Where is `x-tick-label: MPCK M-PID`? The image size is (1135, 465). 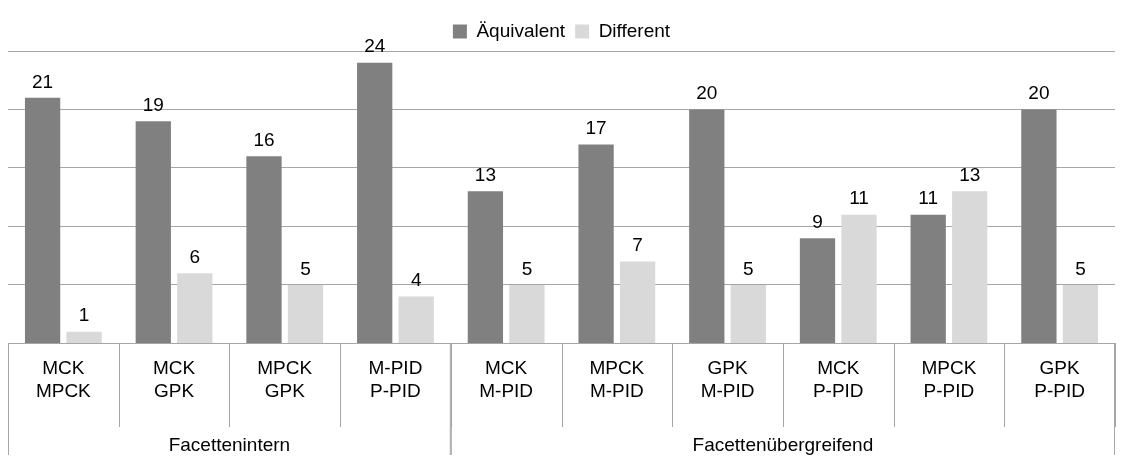
x-tick-label: MPCK M-PID is located at coordinates (617, 379).